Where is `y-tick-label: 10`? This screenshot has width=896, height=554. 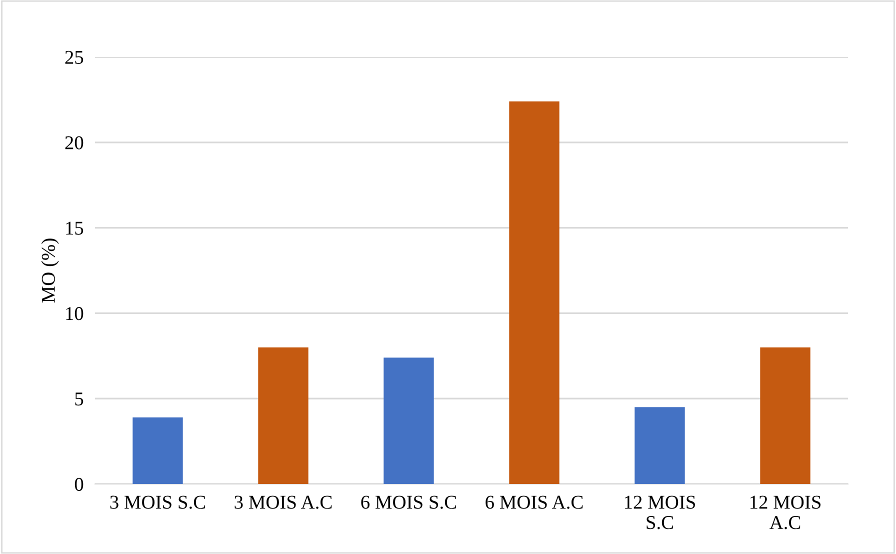 y-tick-label: 10 is located at coordinates (75, 313).